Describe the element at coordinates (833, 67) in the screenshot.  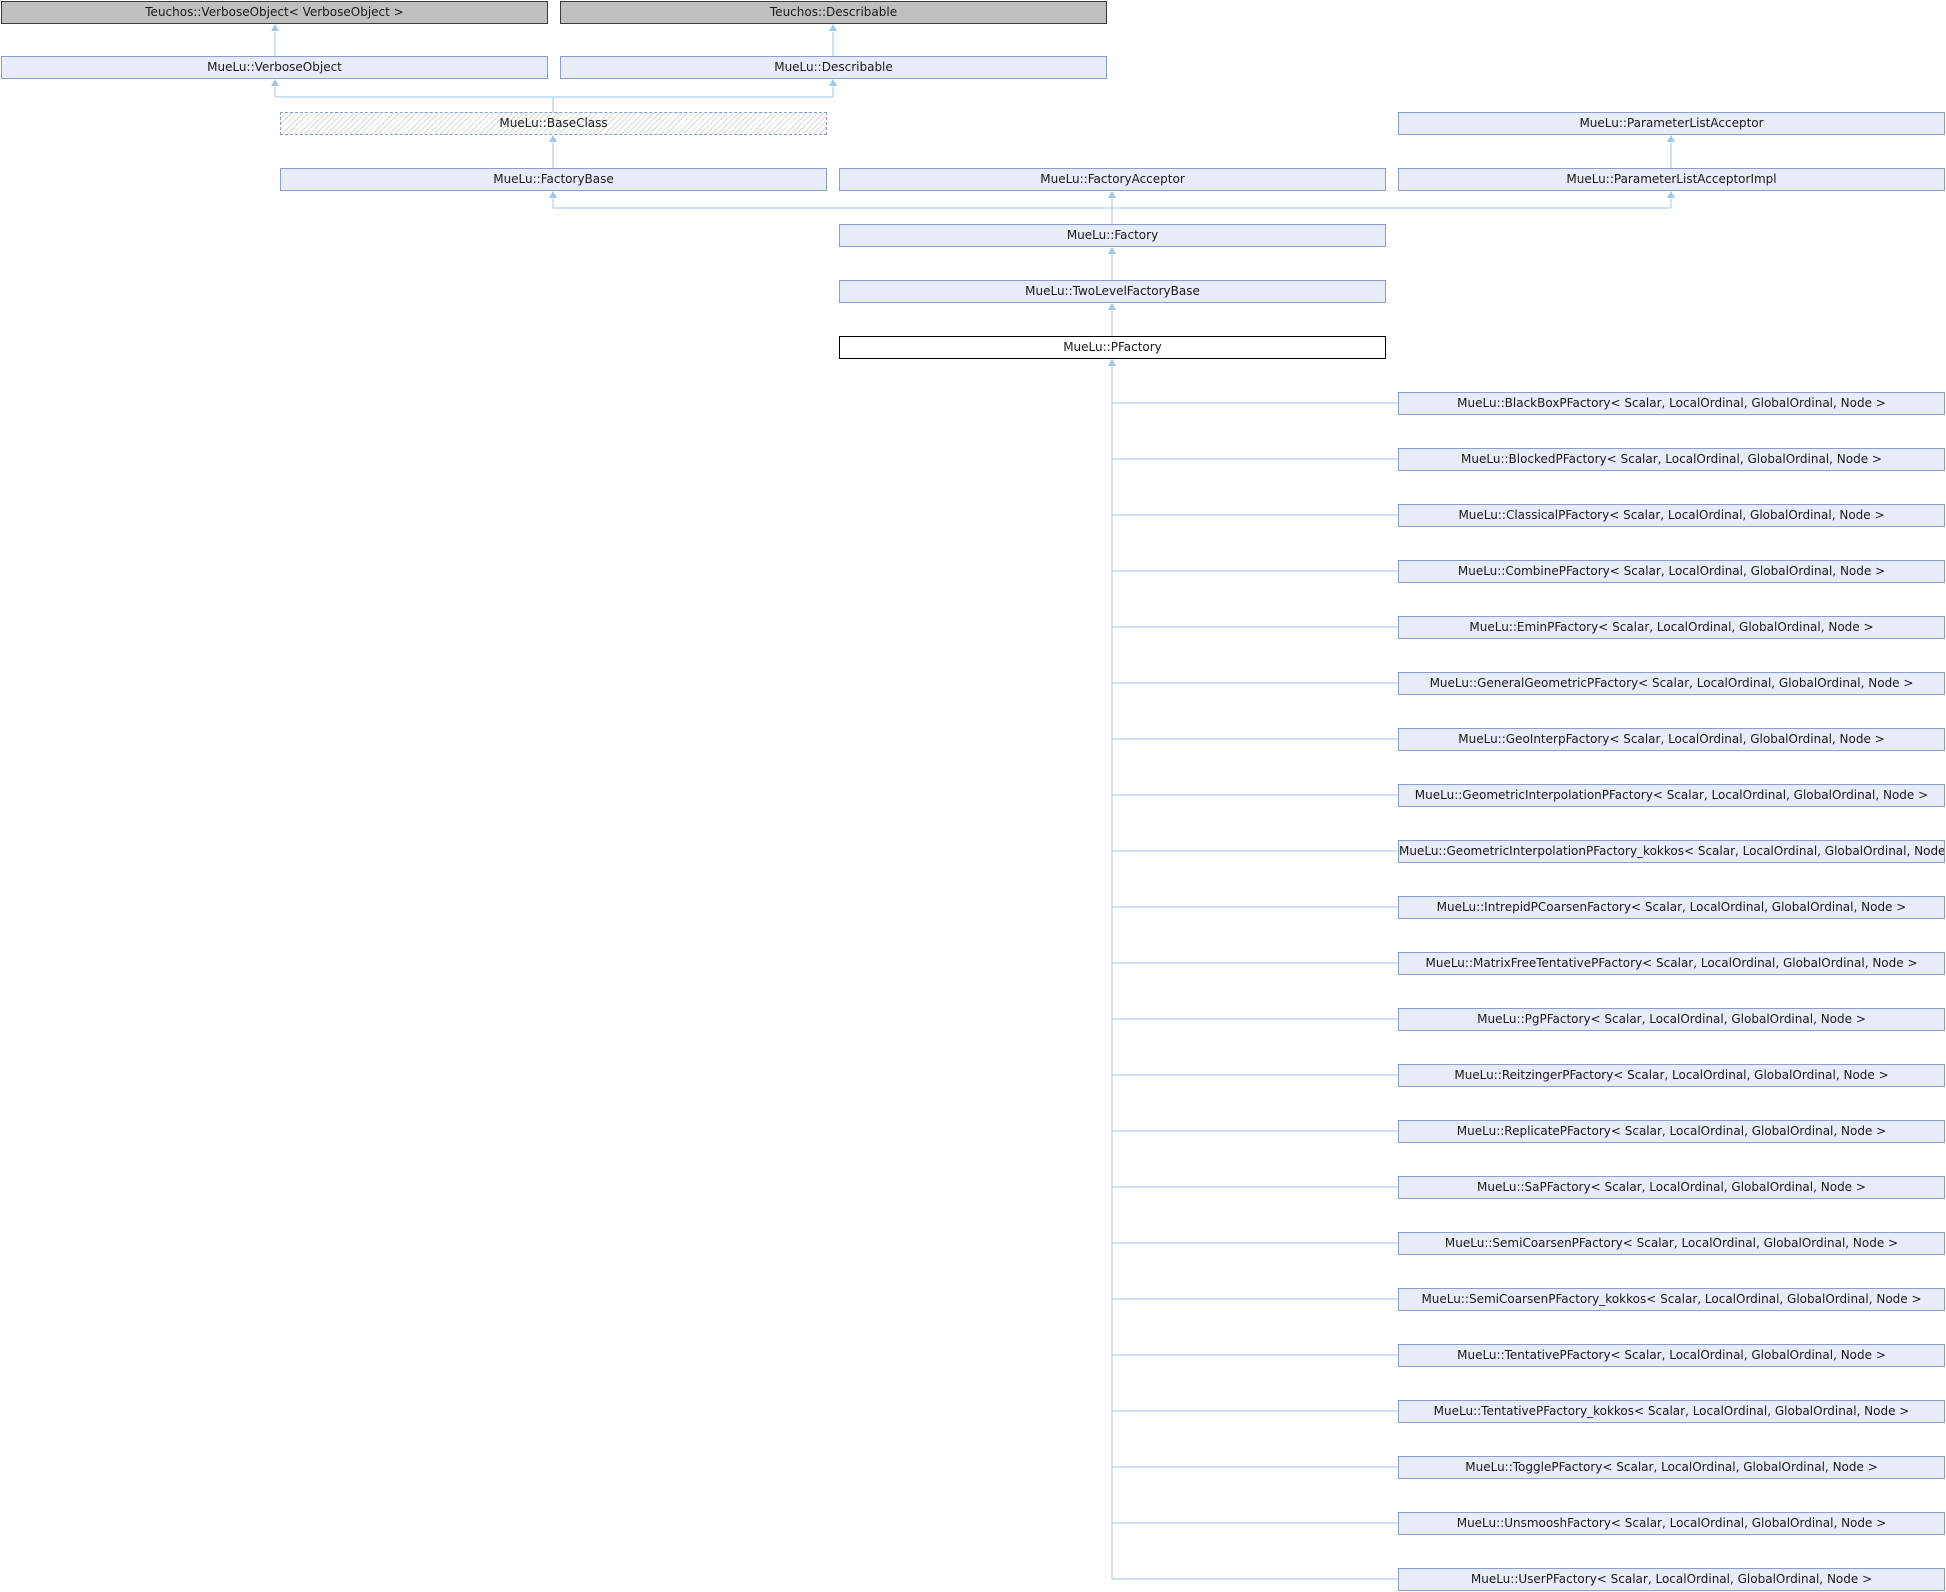
I see `node-describable: MueLu::Describable` at that location.